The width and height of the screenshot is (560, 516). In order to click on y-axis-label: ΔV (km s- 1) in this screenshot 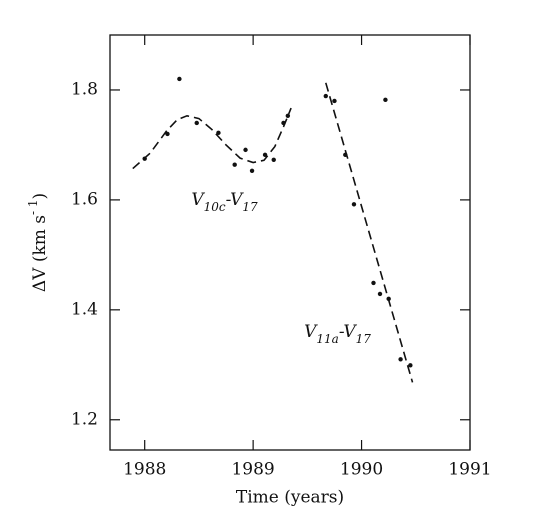, I will do `click(38, 242)`.